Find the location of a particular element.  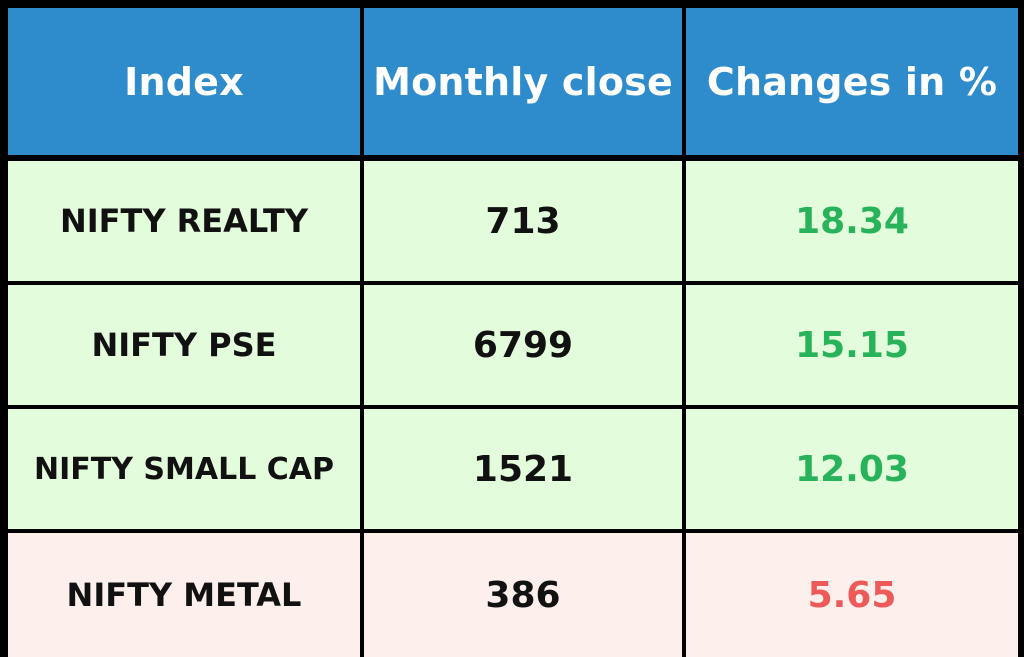

table-row-1-change: 18.34 is located at coordinates (852, 221).